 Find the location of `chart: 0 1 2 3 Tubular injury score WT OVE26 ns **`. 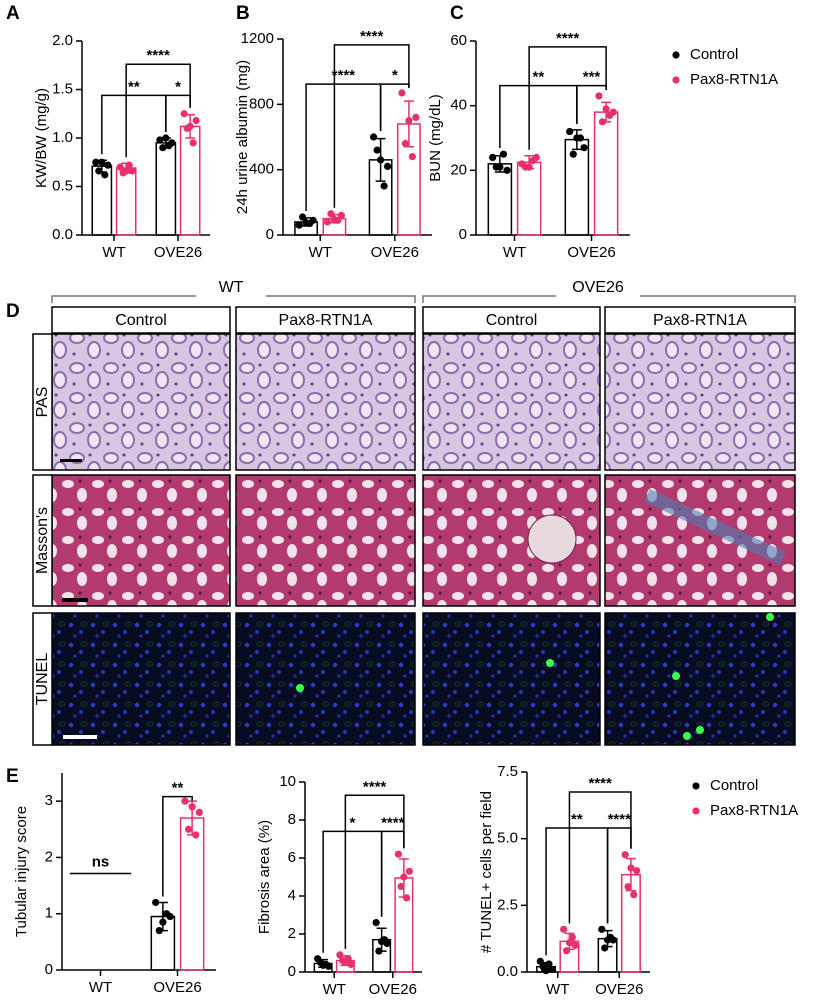

chart: 0 1 2 3 Tubular injury score WT OVE26 ns ** is located at coordinates (114, 884).